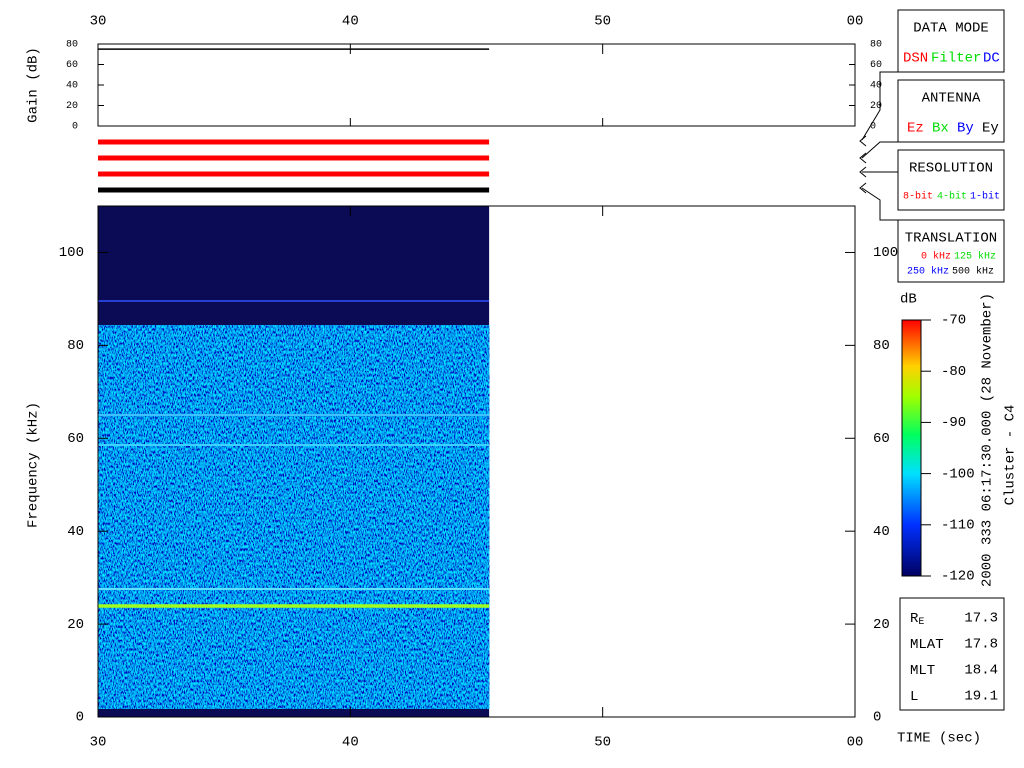  What do you see at coordinates (878, 146) in the screenshot?
I see `panel-arrows` at bounding box center [878, 146].